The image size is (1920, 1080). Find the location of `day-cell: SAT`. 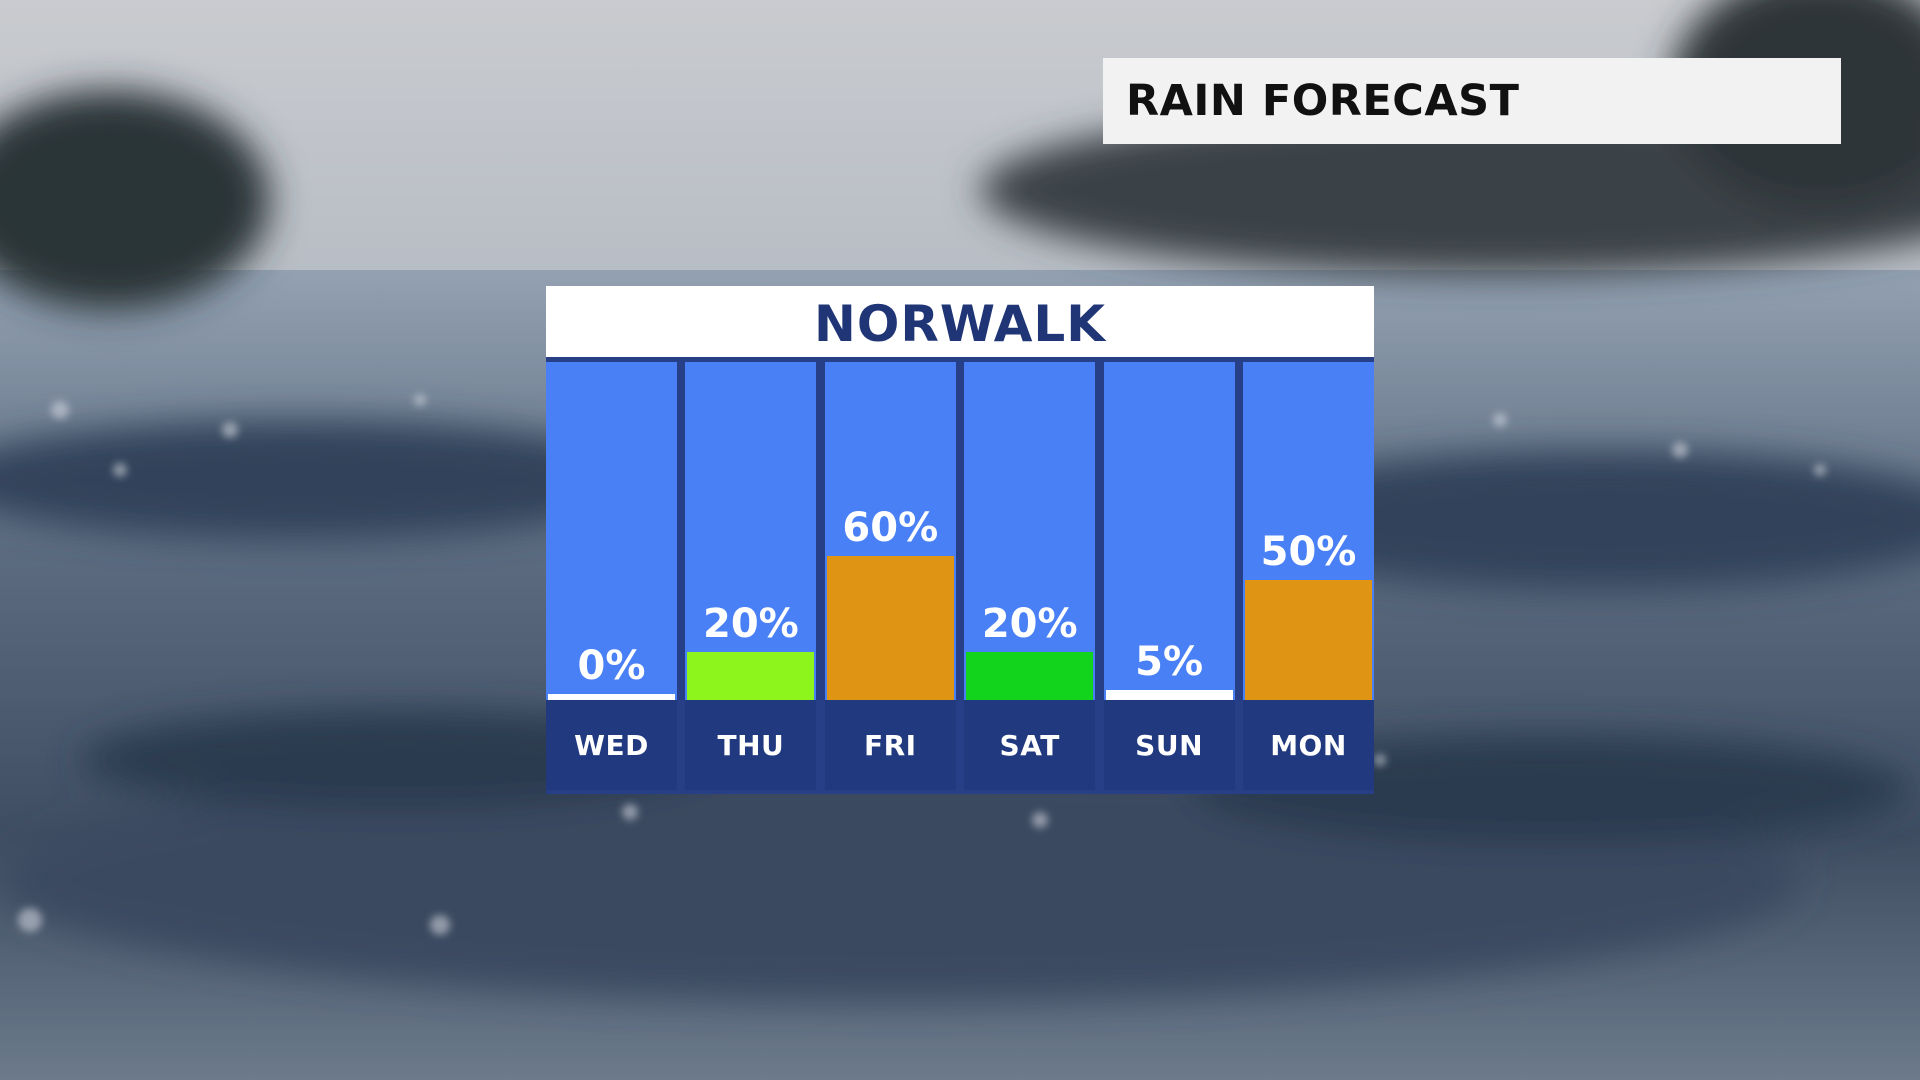

day-cell: SAT is located at coordinates (1030, 745).